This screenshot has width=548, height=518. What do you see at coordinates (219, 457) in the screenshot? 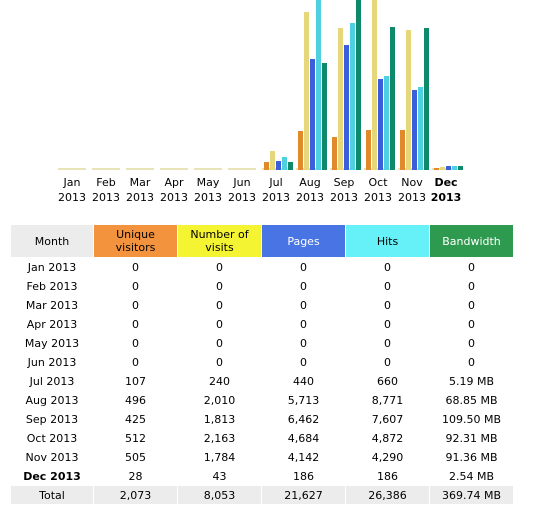
I see `cell-visits: 1,784` at bounding box center [219, 457].